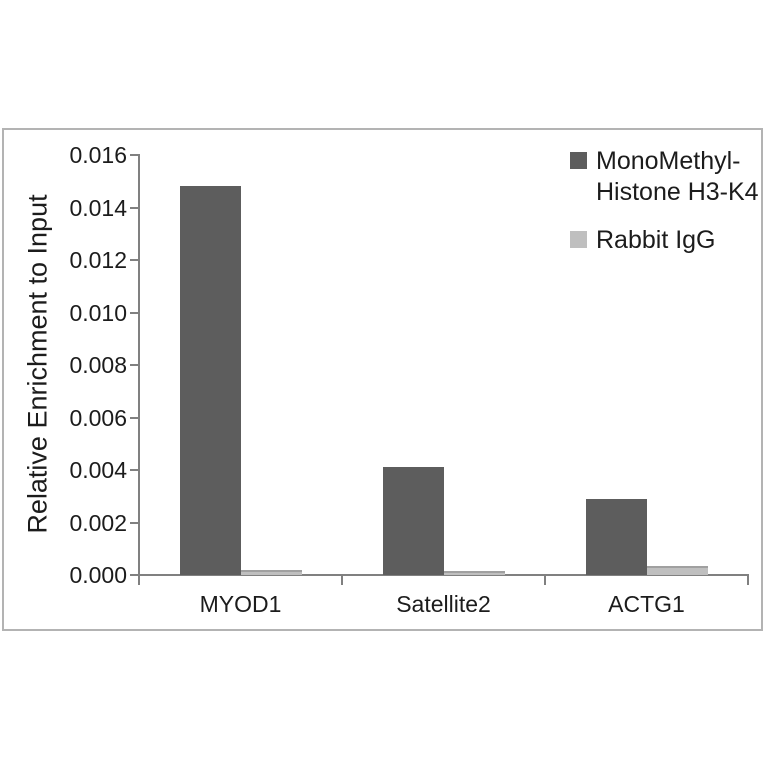 This screenshot has height=764, width=764. I want to click on bar-monomethyl-histone-h3-k4-actg1, so click(616, 537).